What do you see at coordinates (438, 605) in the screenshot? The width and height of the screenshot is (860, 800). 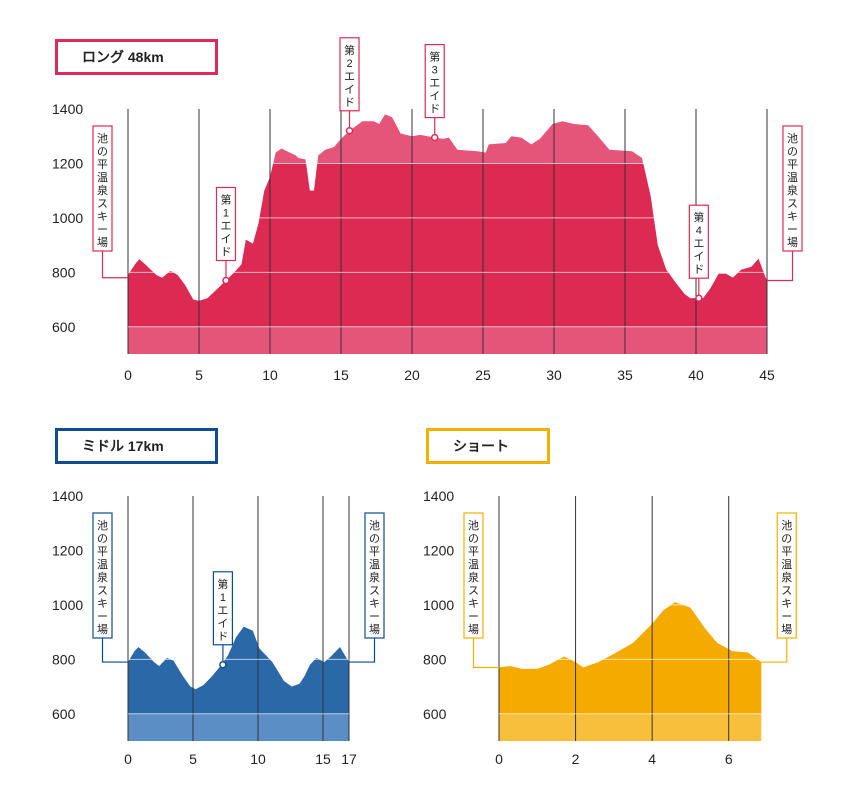 I see `short-ytick-1000: 1000` at bounding box center [438, 605].